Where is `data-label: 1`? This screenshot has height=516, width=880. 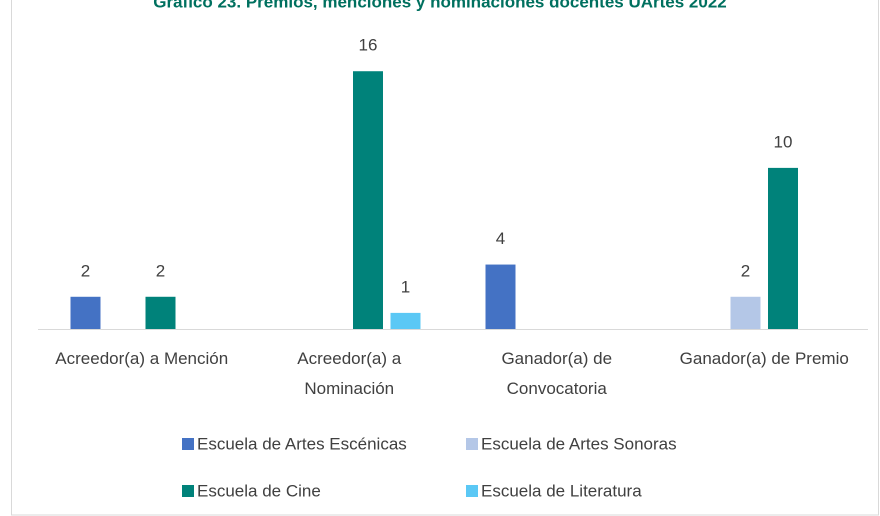
data-label: 1 is located at coordinates (405, 286).